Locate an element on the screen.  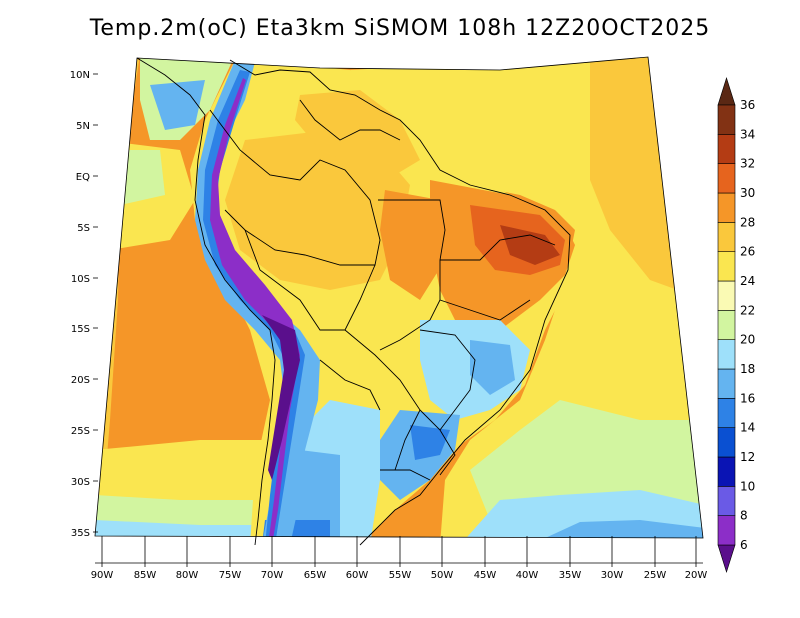
colorbar-label: 34 is located at coordinates (747, 134).